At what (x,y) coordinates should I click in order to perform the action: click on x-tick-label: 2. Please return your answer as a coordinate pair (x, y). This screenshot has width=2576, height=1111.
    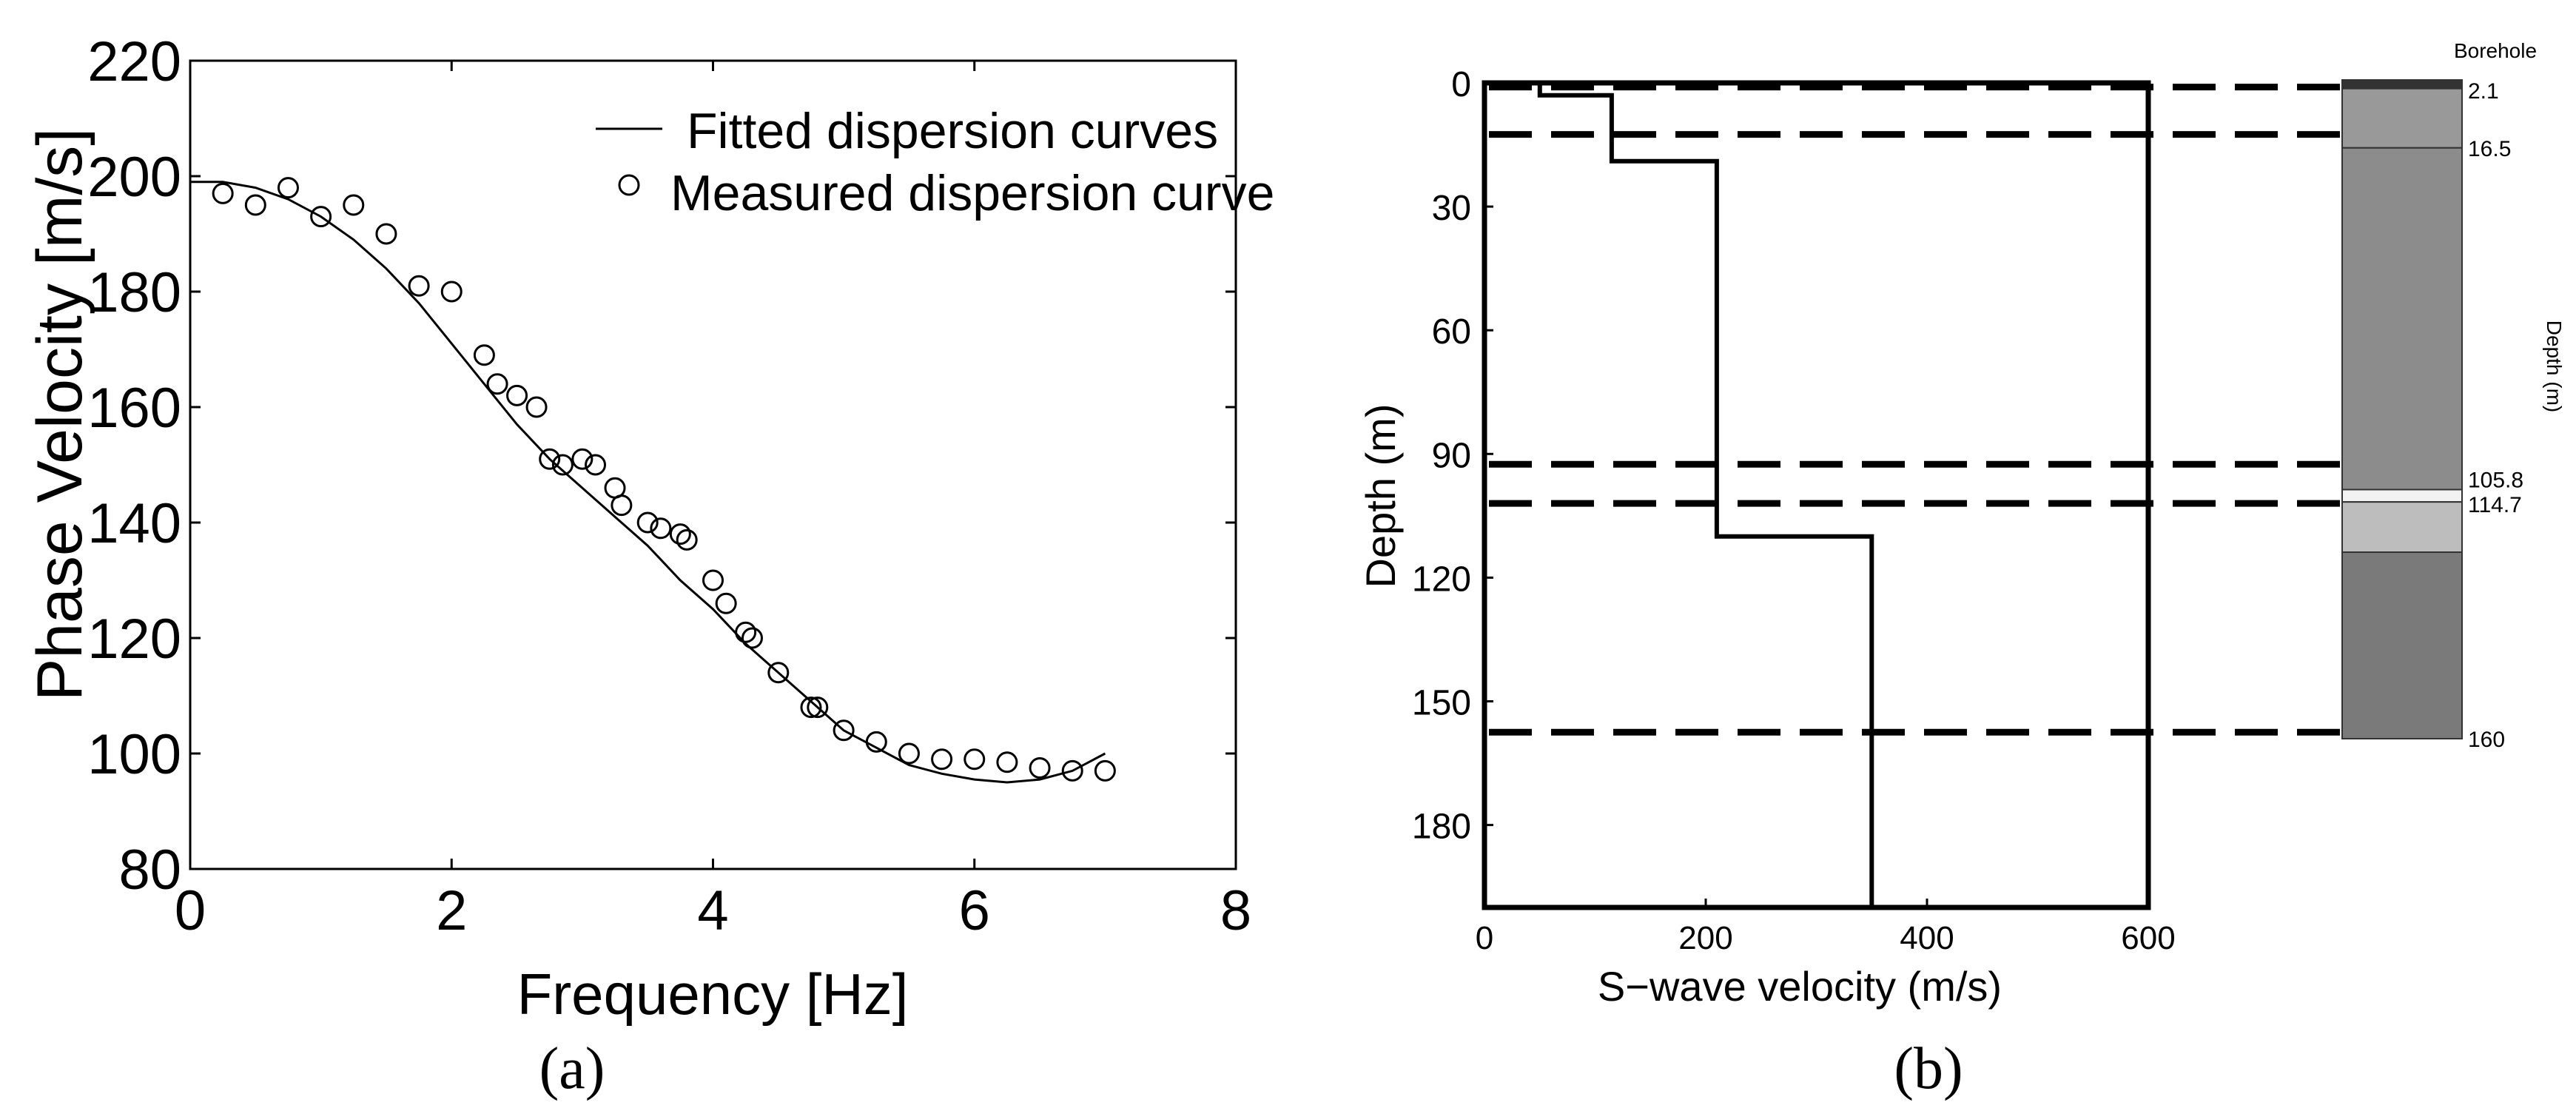
    Looking at the image, I should click on (451, 910).